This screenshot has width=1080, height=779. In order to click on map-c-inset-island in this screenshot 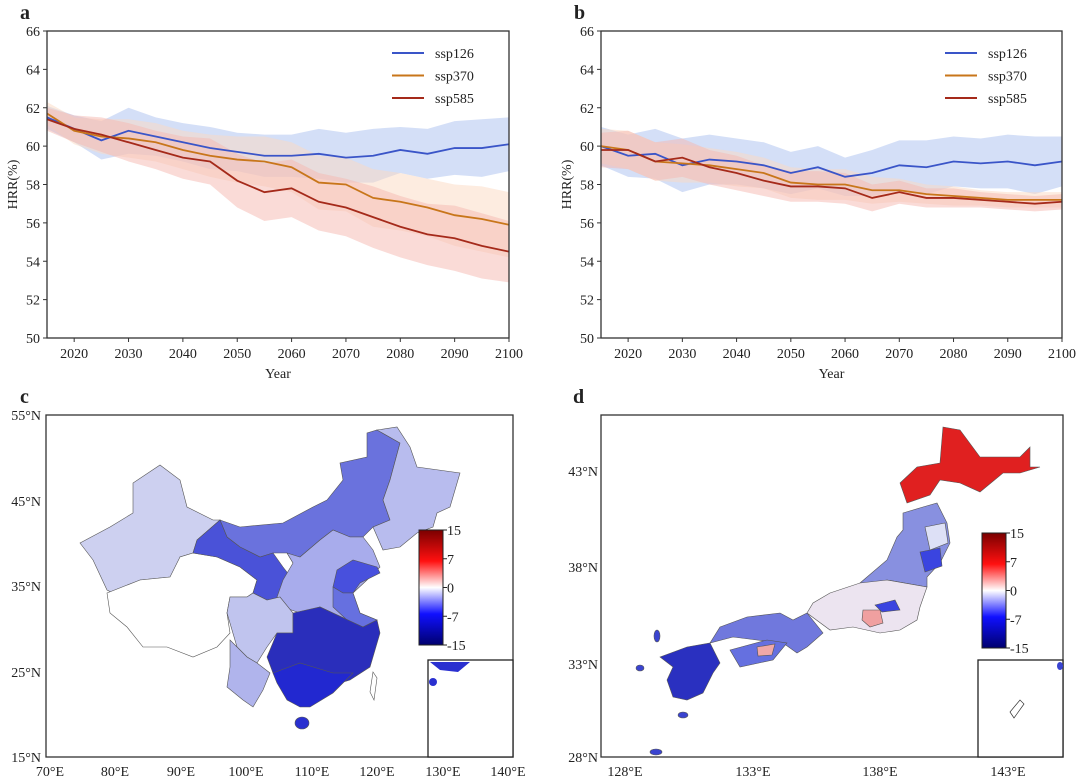, I will do `click(433, 682)`.